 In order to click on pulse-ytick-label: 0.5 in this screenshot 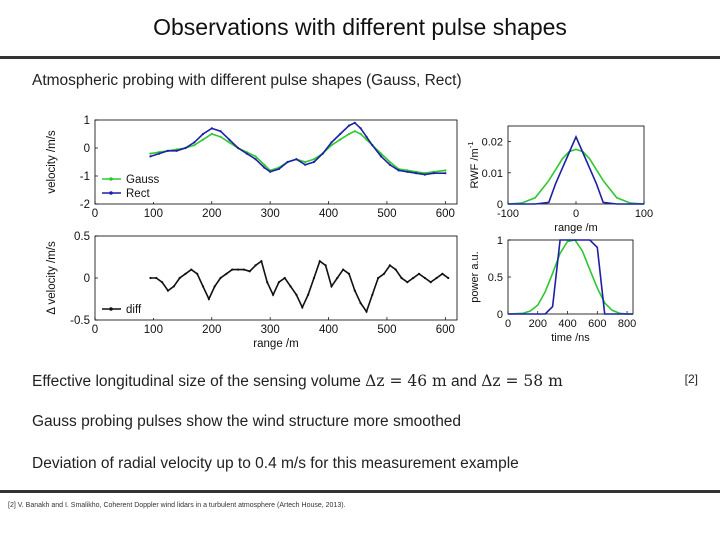, I will do `click(495, 278)`.